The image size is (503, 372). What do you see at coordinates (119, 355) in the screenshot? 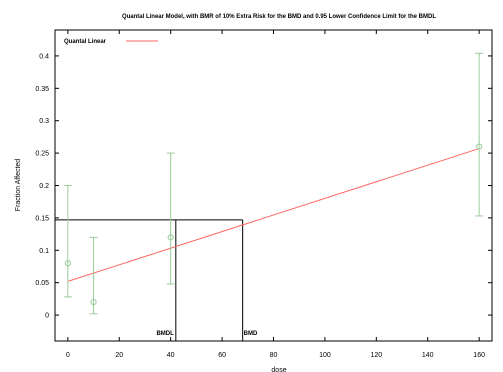
I see `x-tick-label: 20` at bounding box center [119, 355].